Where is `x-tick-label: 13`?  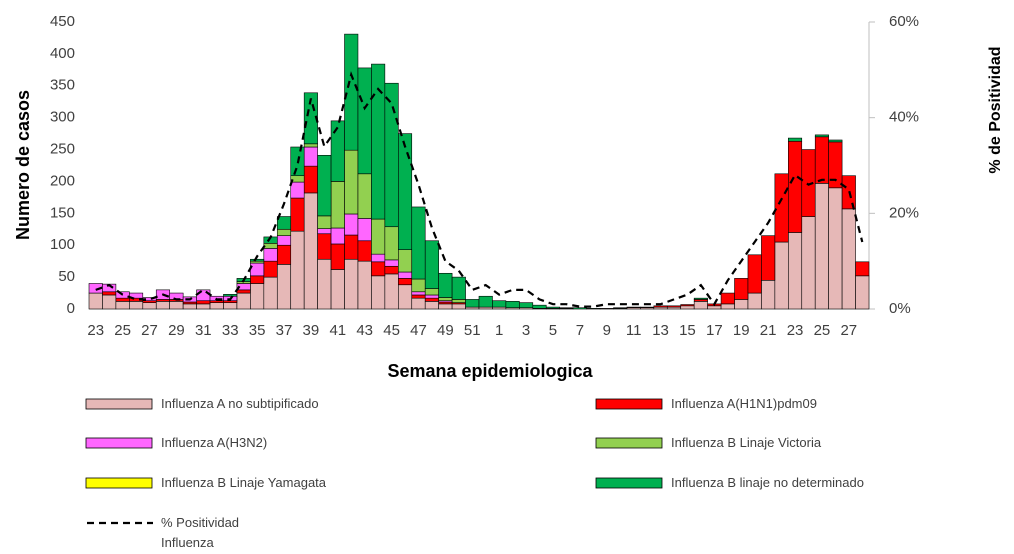
x-tick-label: 13 is located at coordinates (660, 330).